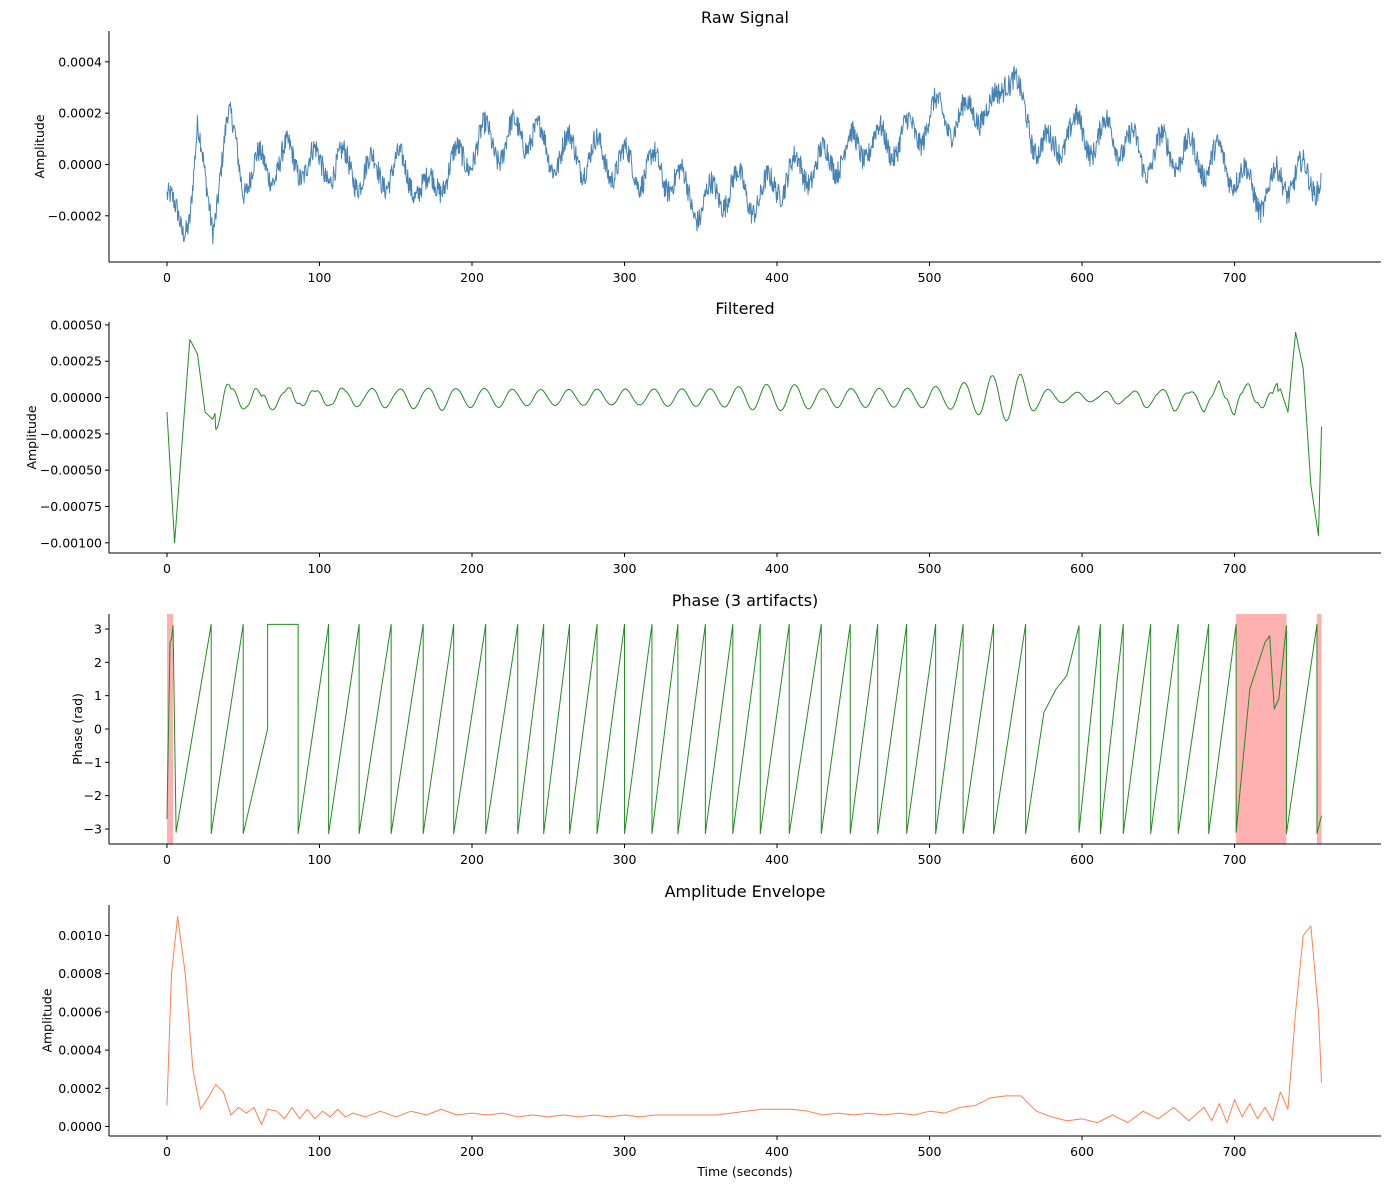  Describe the element at coordinates (745, 891) in the screenshot. I see `subplot-title: Amplitude Envelope` at that location.